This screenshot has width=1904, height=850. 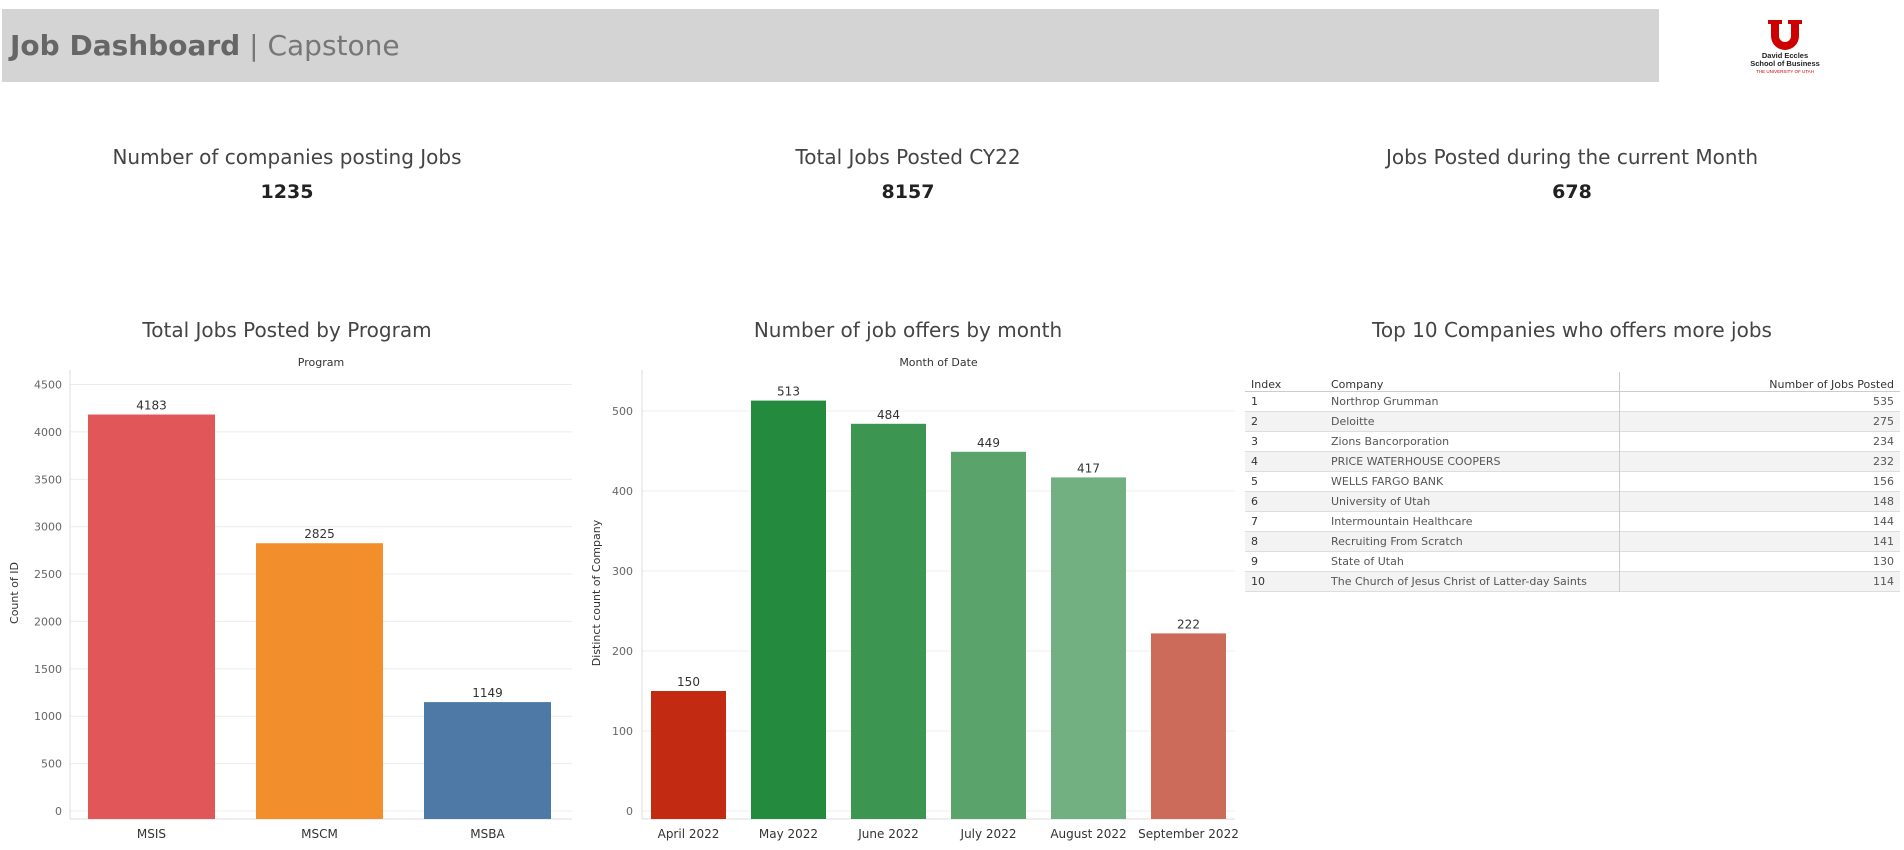 I want to click on y-tick-label: 4000, so click(x=48, y=432).